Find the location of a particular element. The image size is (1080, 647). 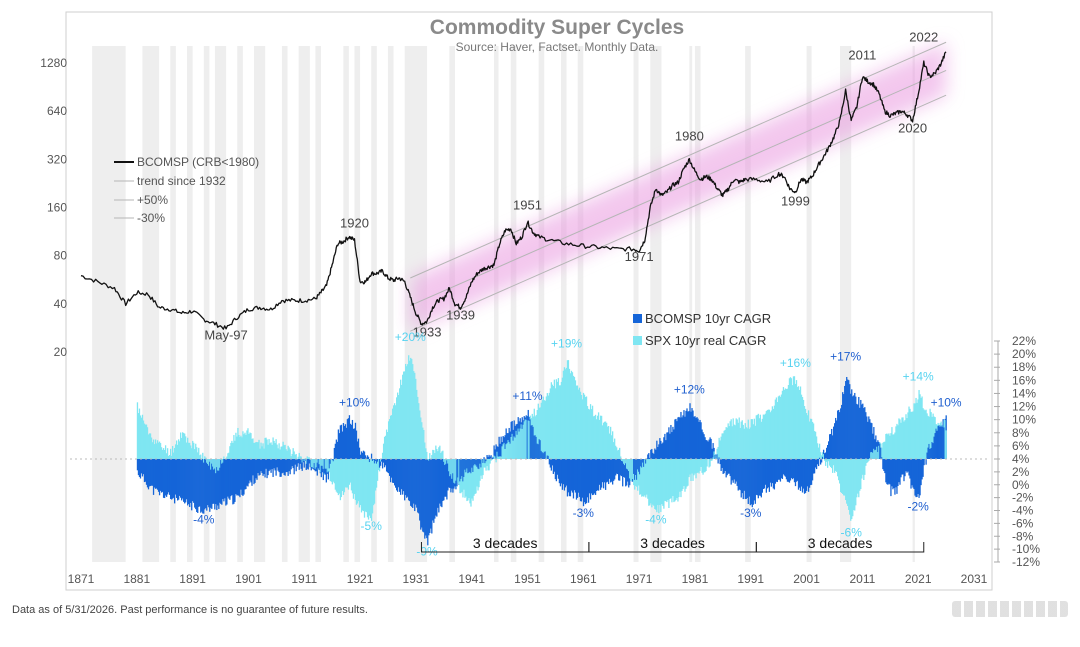

y-tick-label-1280: 1280 is located at coordinates (53, 63).